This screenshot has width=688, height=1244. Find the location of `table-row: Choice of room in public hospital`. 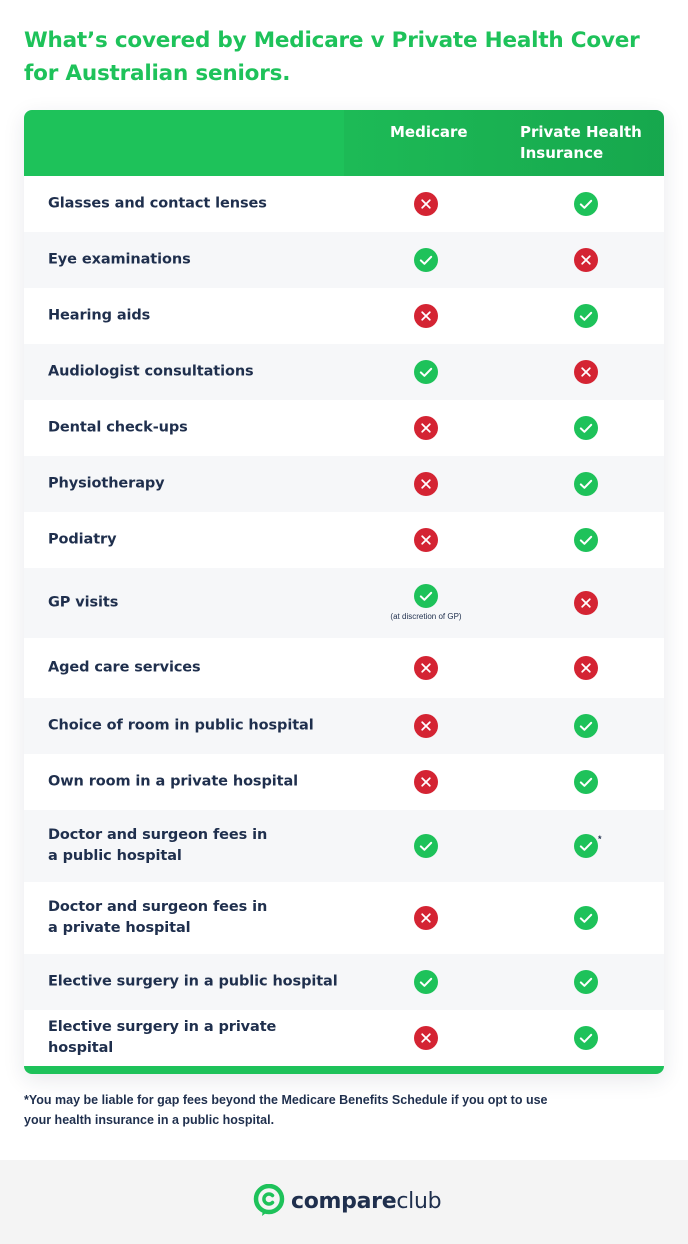

table-row: Choice of room in public hospital is located at coordinates (344, 726).